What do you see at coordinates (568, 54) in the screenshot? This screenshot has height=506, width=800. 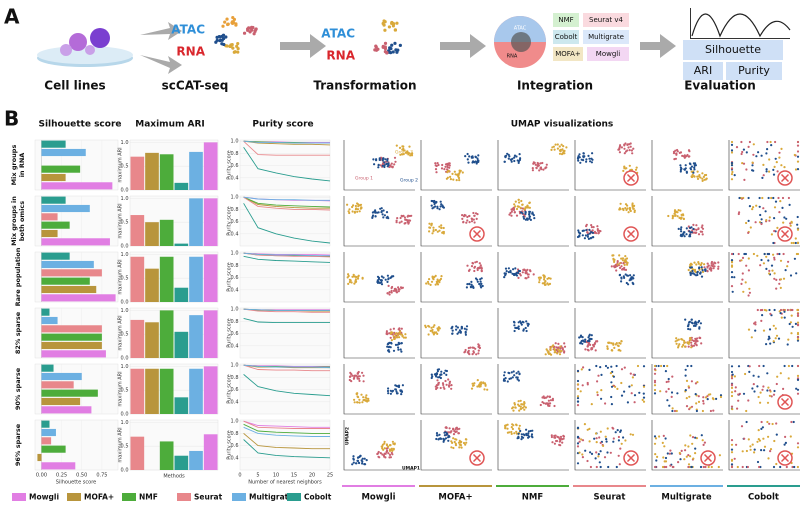 I see `method-box-label: MOFA+` at bounding box center [568, 54].